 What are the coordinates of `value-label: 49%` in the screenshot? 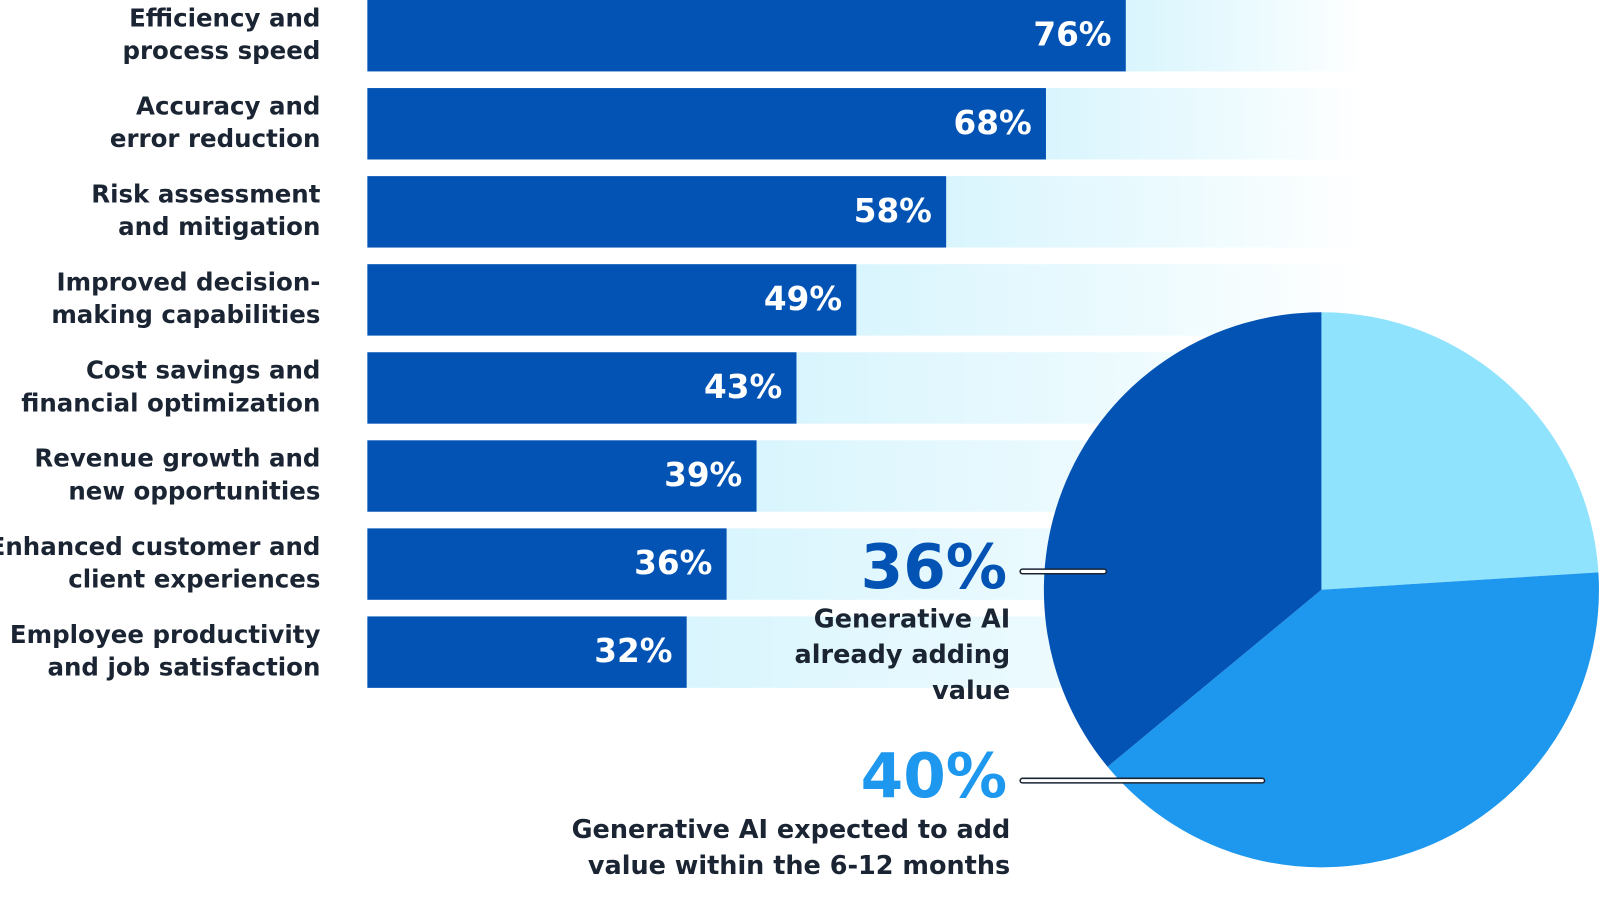 It's located at (803, 299).